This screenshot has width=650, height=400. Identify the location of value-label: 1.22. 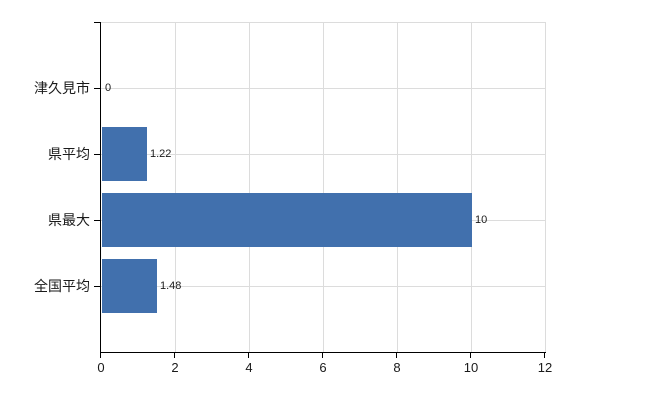
(161, 154).